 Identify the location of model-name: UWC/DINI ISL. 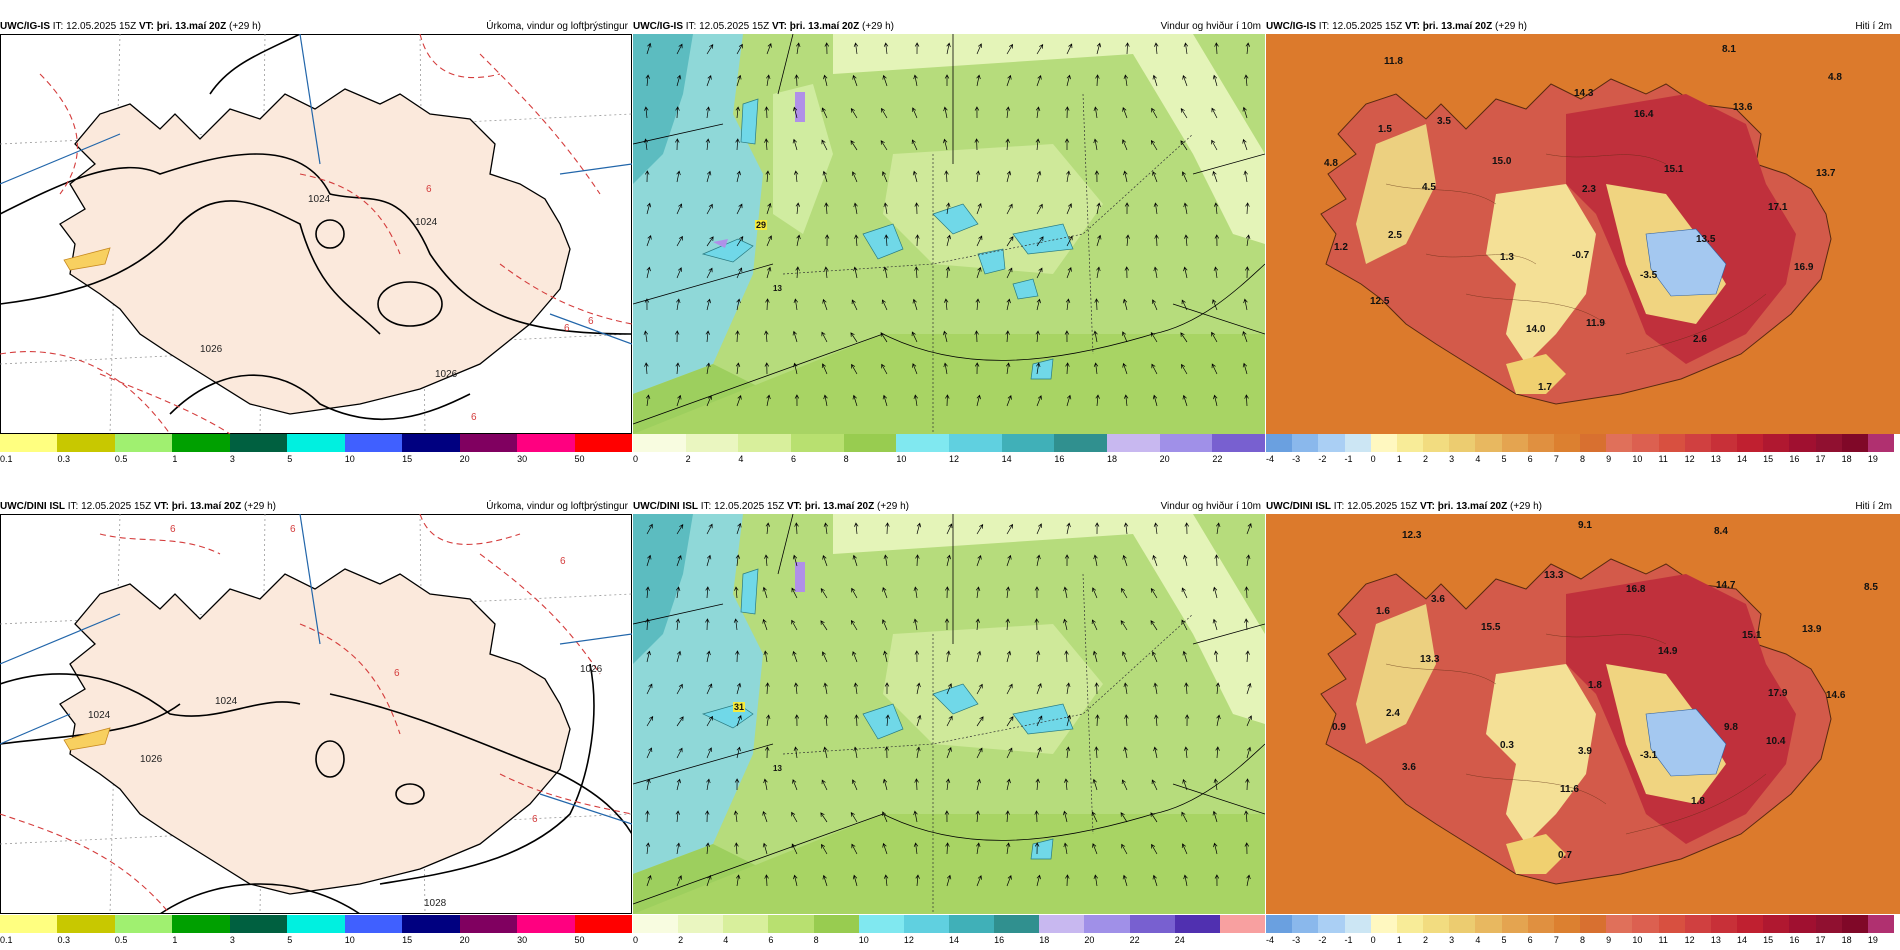
(665, 506).